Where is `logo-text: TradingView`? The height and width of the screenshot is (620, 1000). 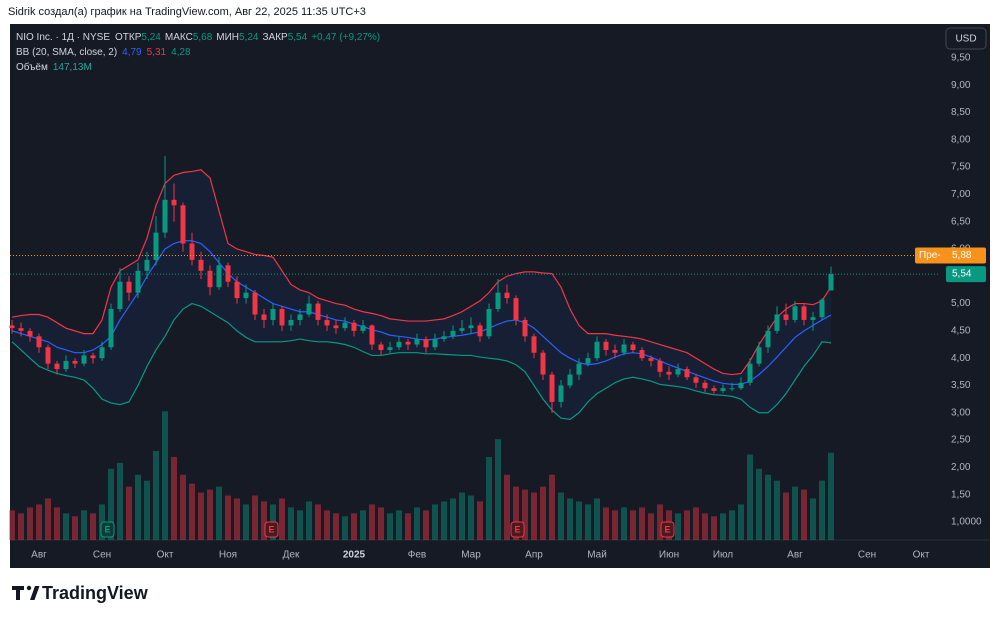 logo-text: TradingView is located at coordinates (95, 593).